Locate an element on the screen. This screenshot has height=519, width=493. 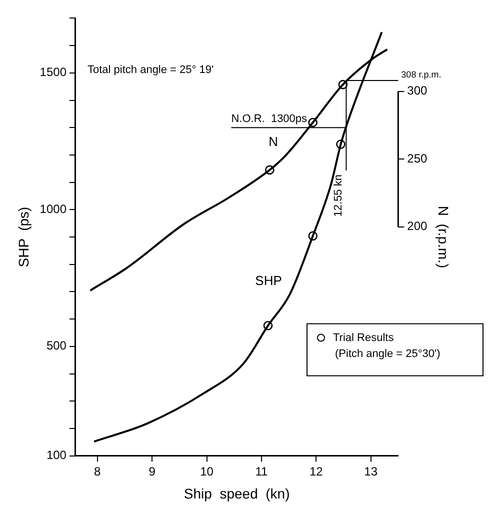
y2-tick-label: 250 is located at coordinates (417, 158).